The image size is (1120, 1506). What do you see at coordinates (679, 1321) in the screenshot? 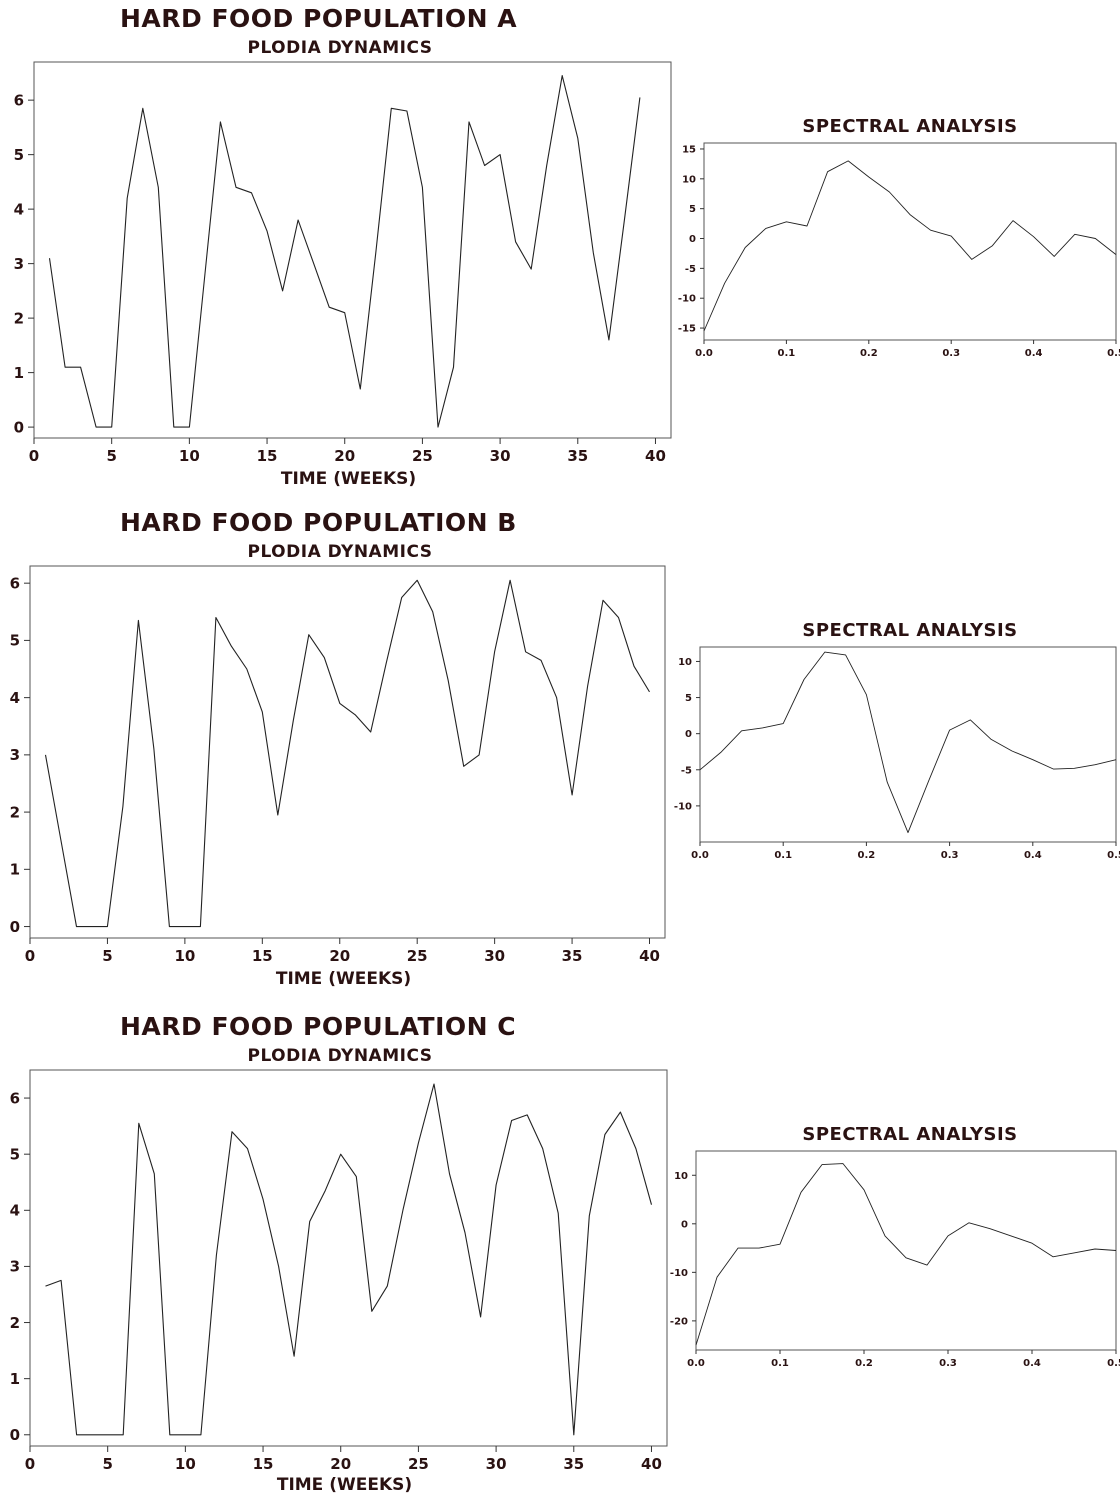
I see `y-tick-label: -20` at bounding box center [679, 1321].